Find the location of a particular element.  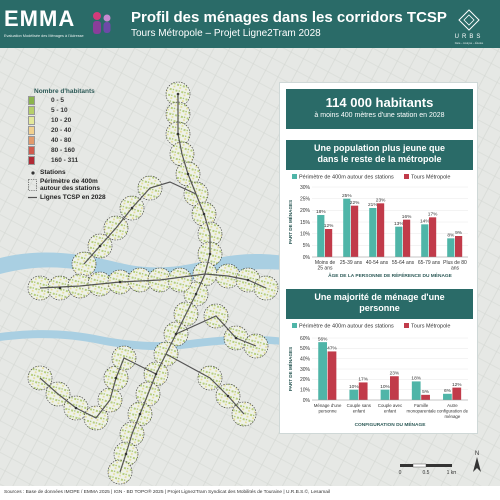

legend-class-label: 160 - 311 is located at coordinates (65, 160).